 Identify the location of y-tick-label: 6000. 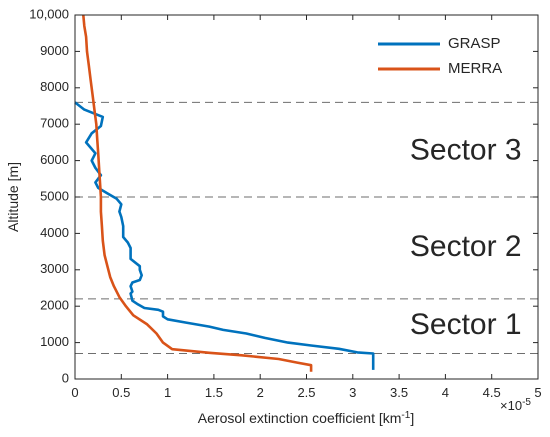
(54, 159).